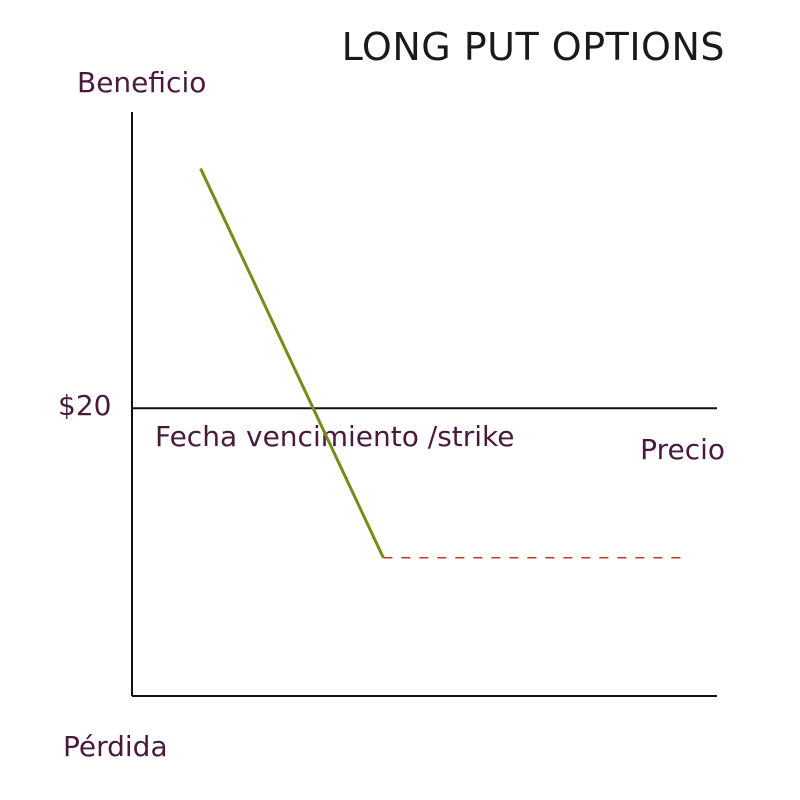 The image size is (800, 800). I want to click on chart-title: LONG PUT OPTIONS, so click(533, 47).